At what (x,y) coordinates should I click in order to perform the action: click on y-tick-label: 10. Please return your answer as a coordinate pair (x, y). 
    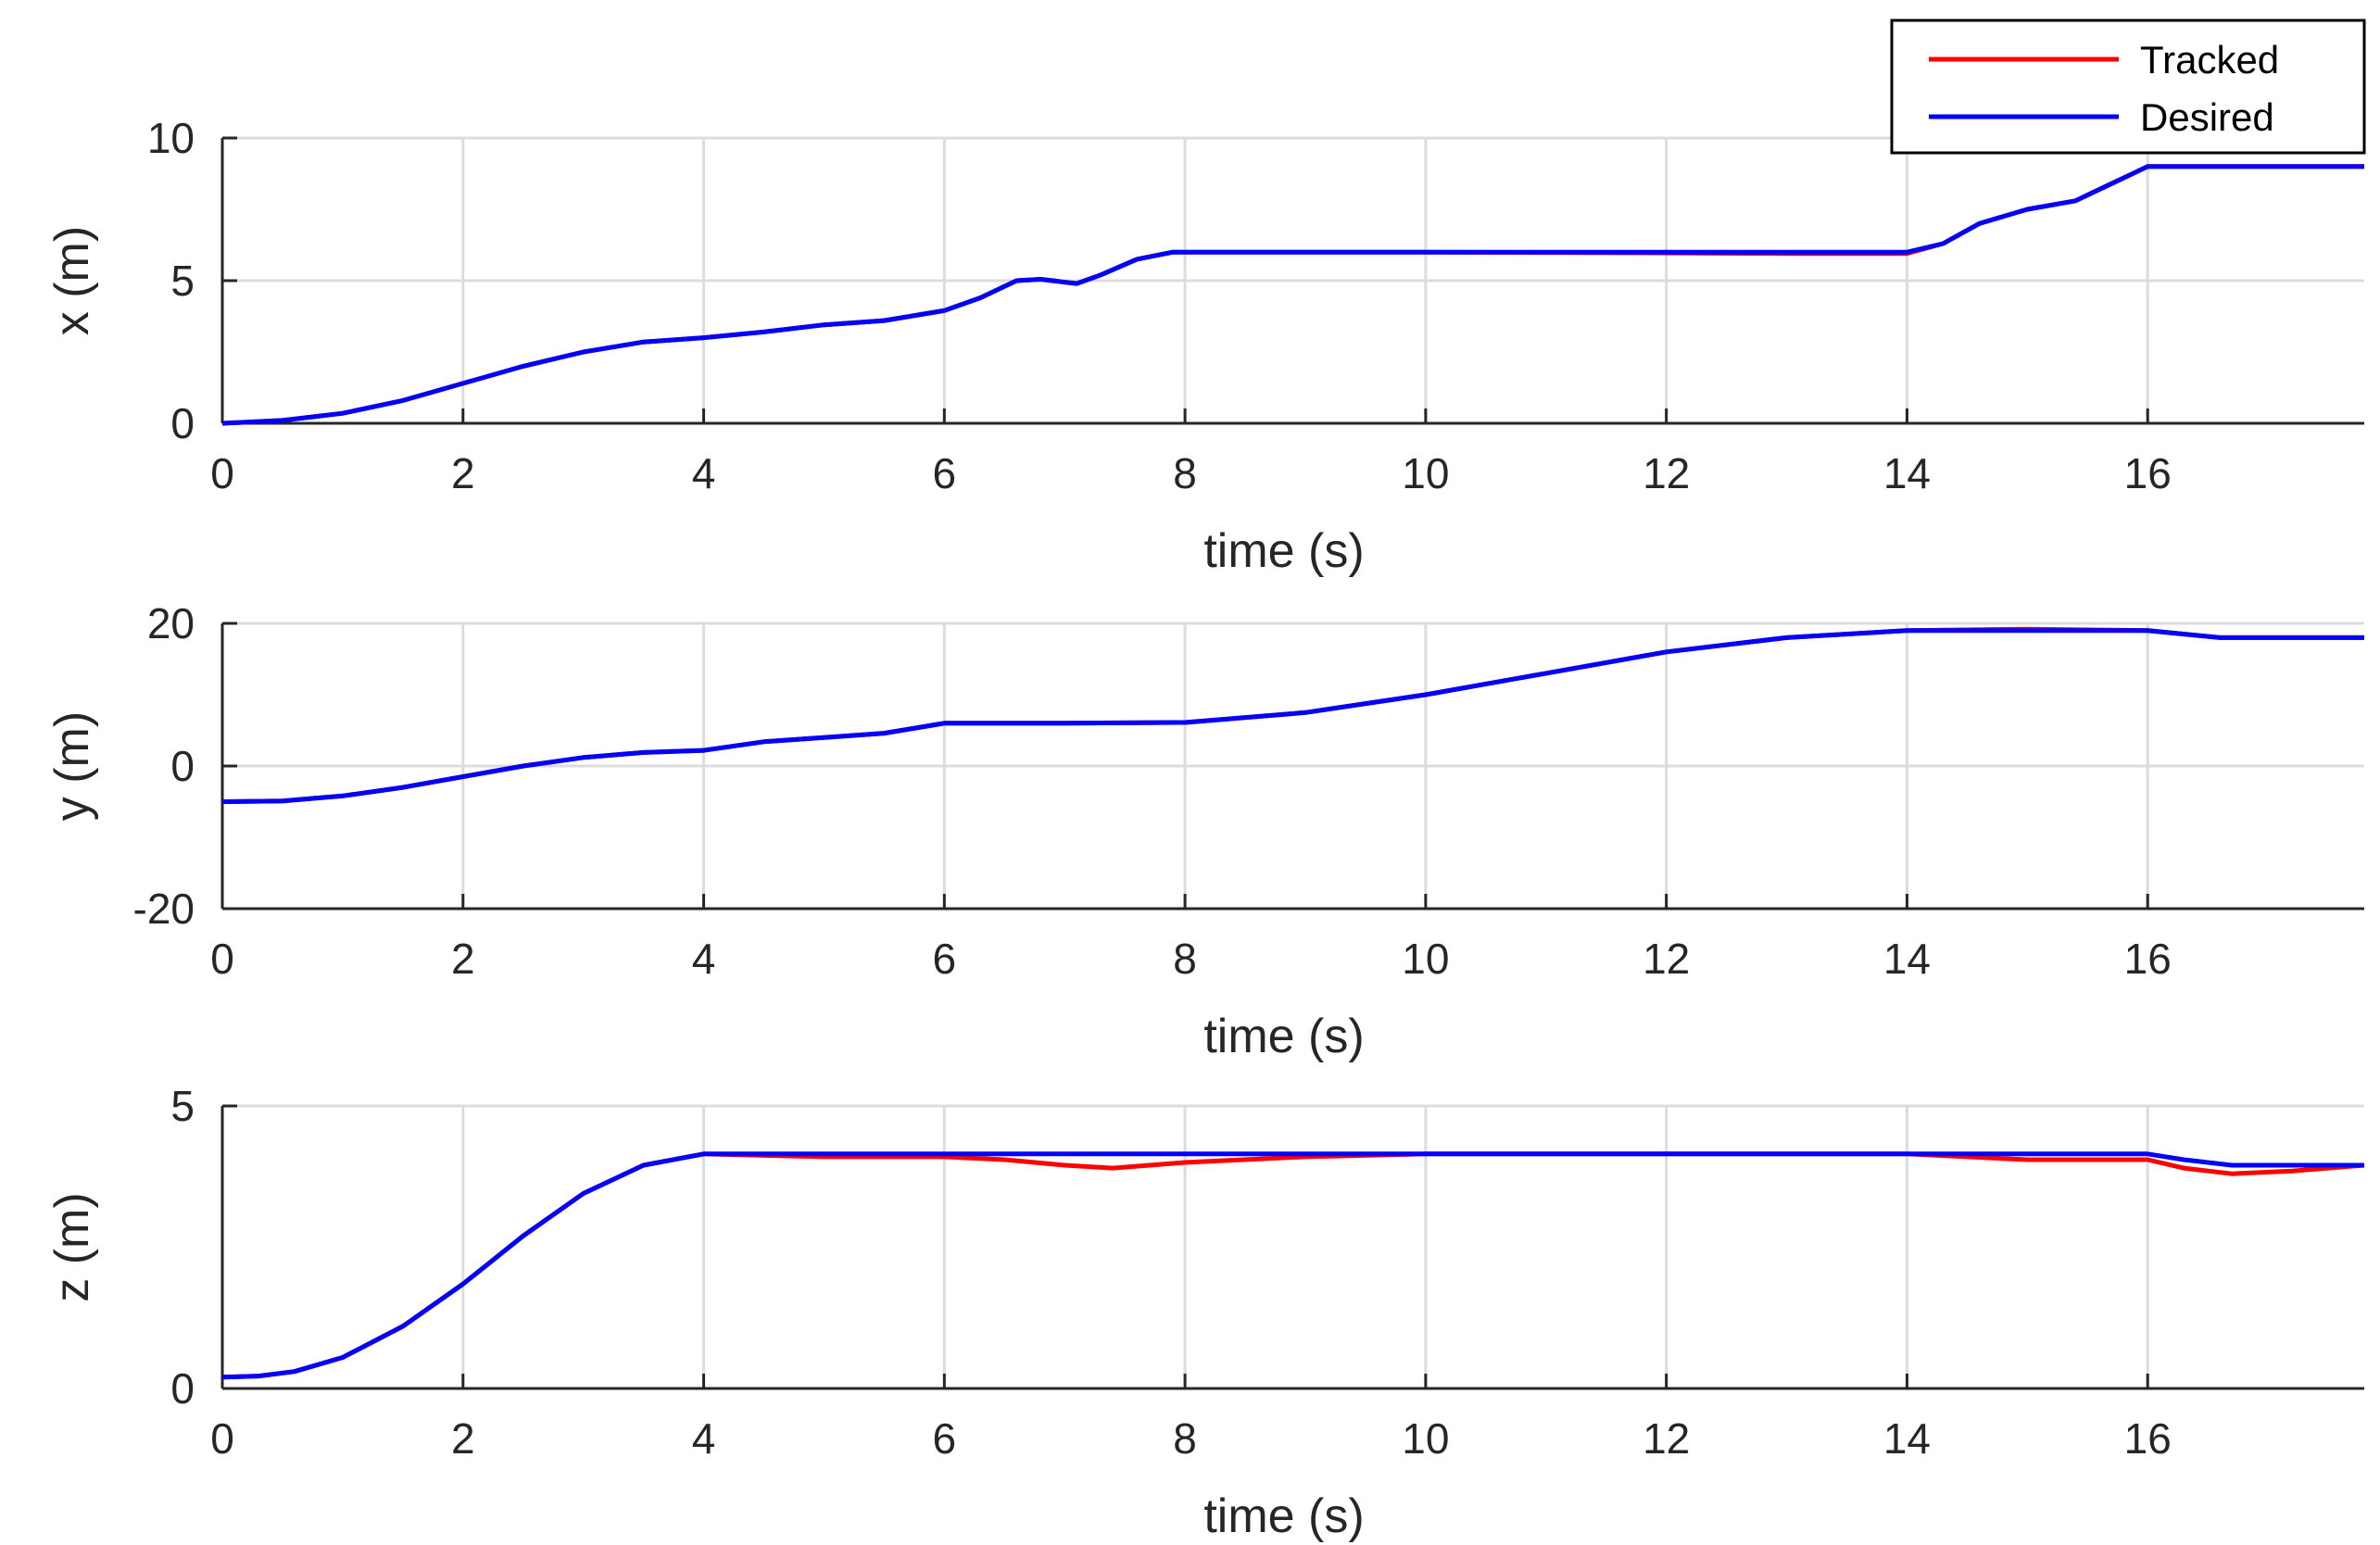
    Looking at the image, I should click on (171, 138).